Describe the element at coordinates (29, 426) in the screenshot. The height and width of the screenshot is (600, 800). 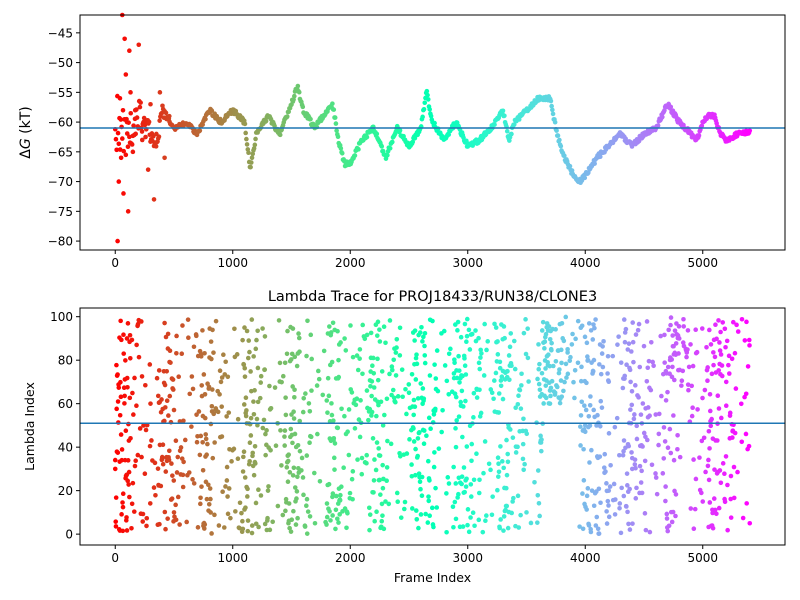
I see `lambda-y-axis-label: Lambda Index` at that location.